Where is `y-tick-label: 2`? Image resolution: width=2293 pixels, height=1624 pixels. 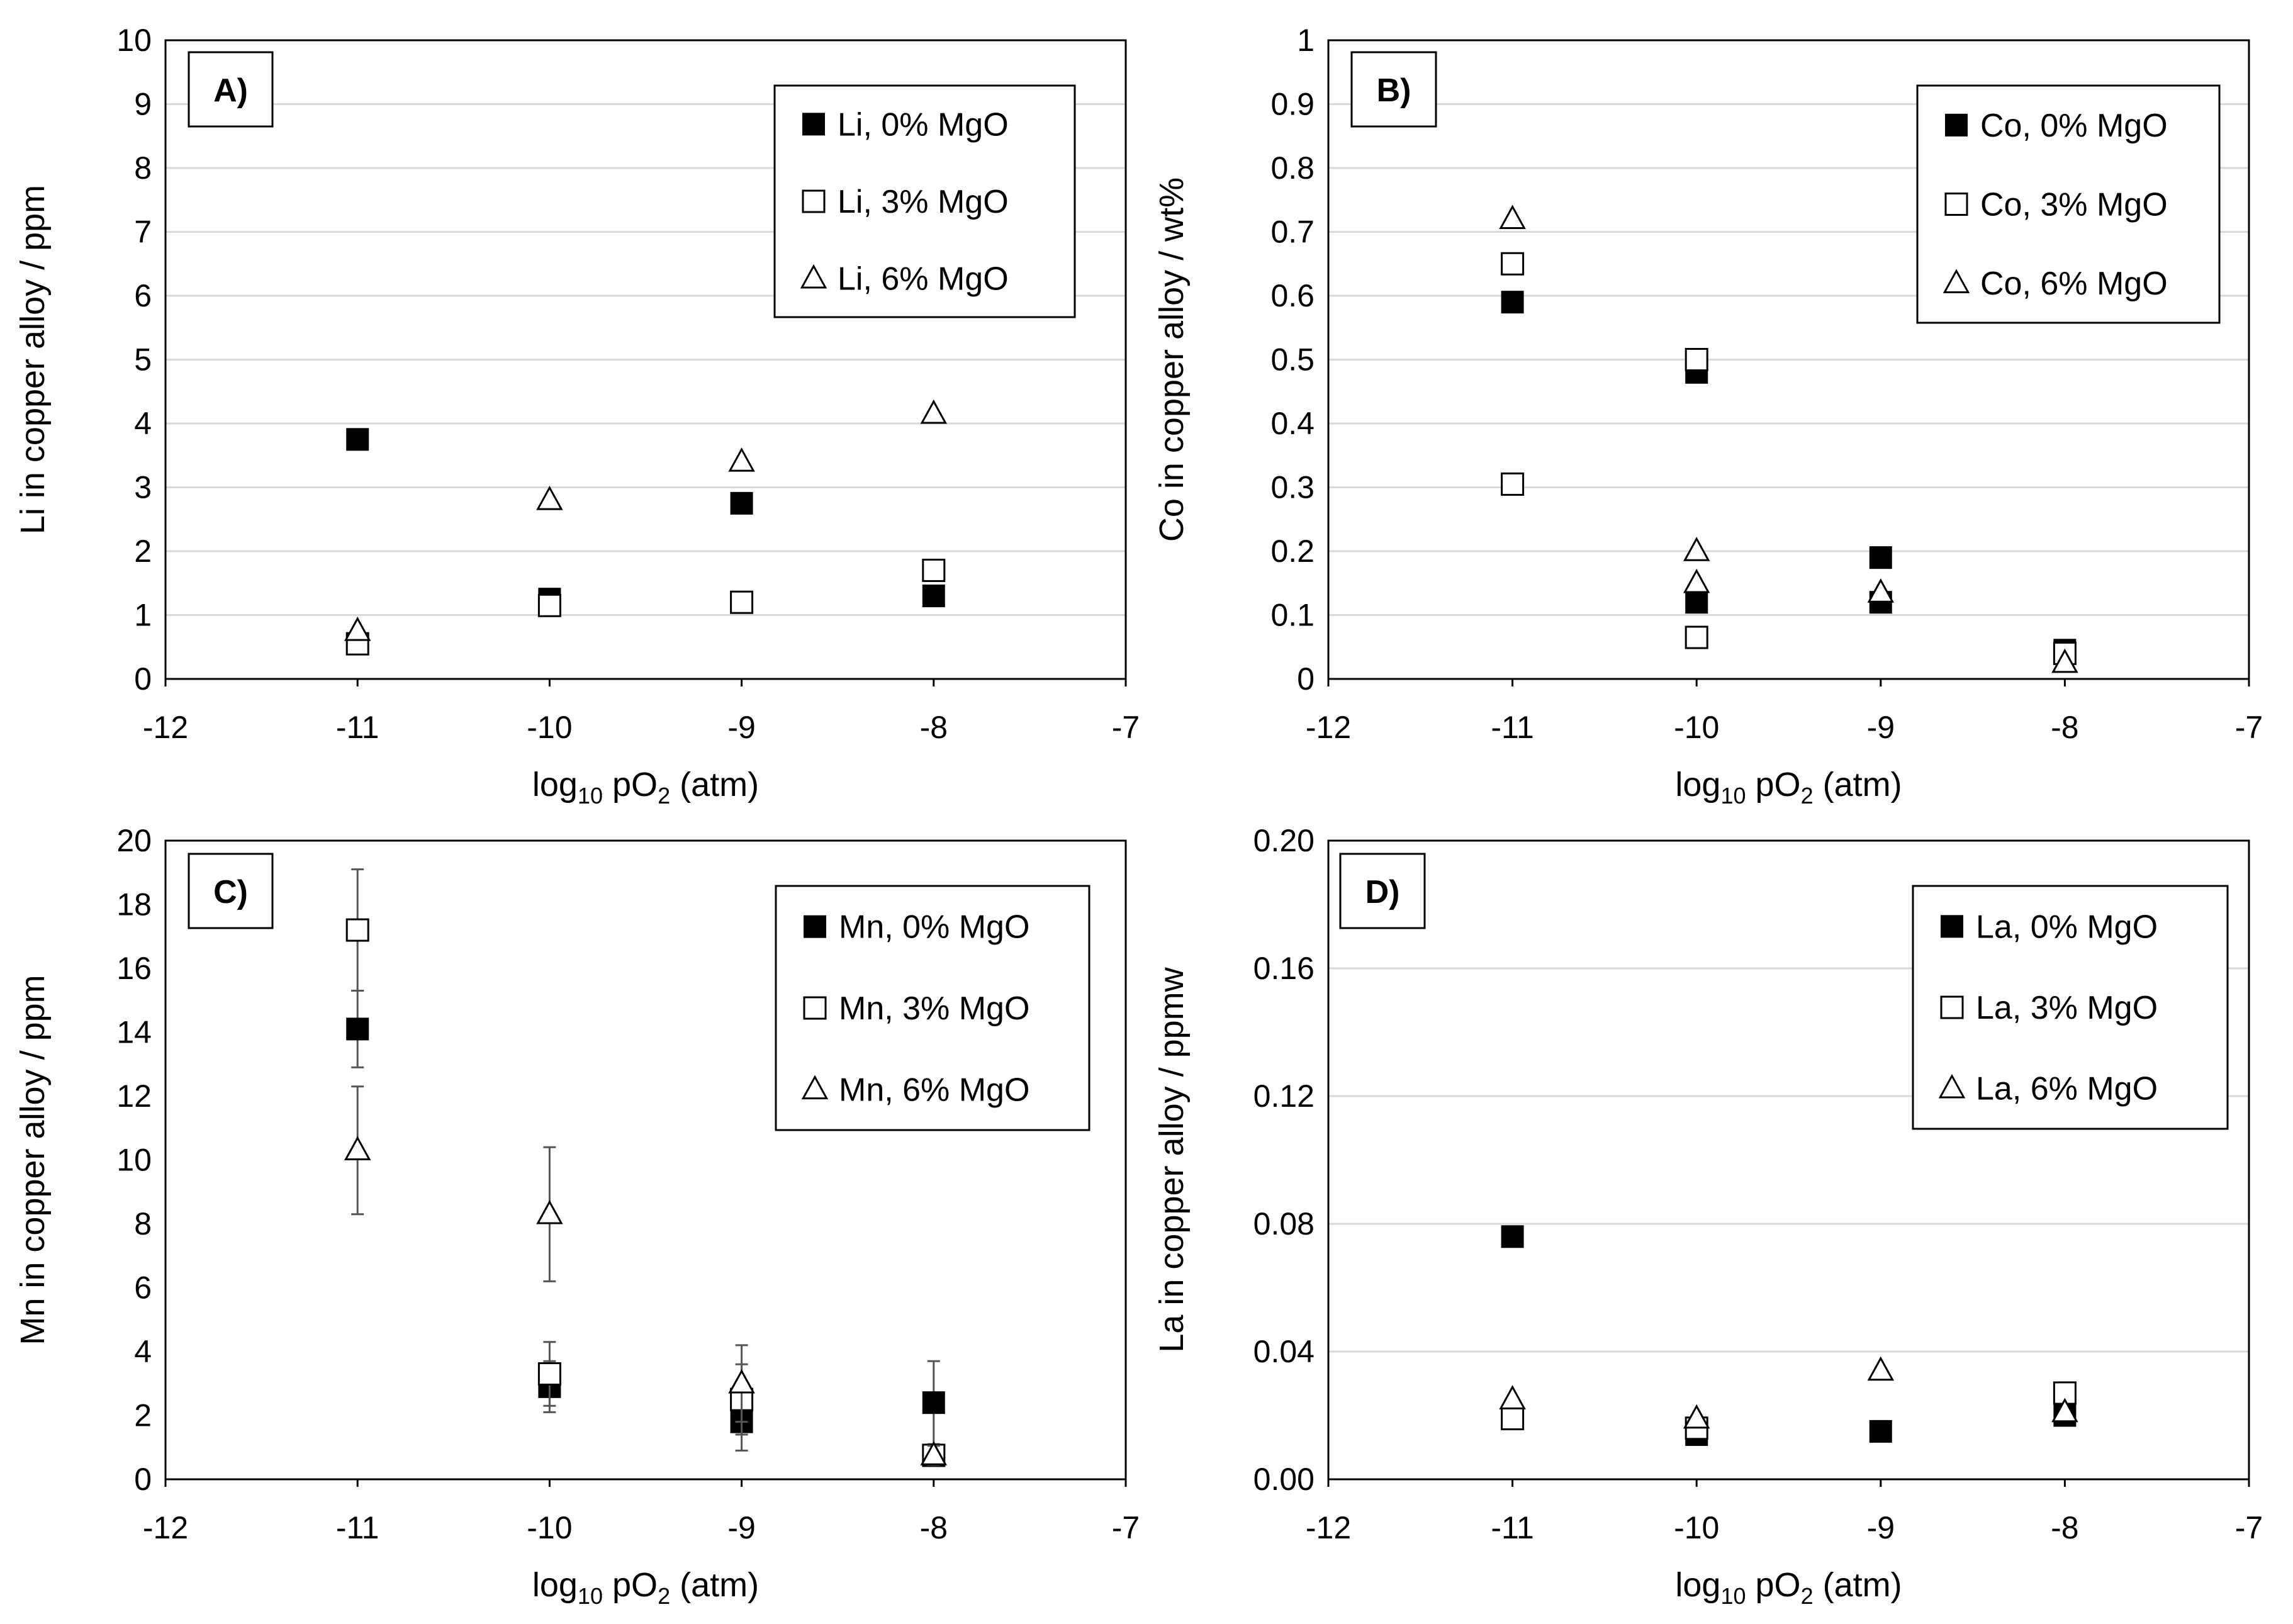 y-tick-label: 2 is located at coordinates (143, 1415).